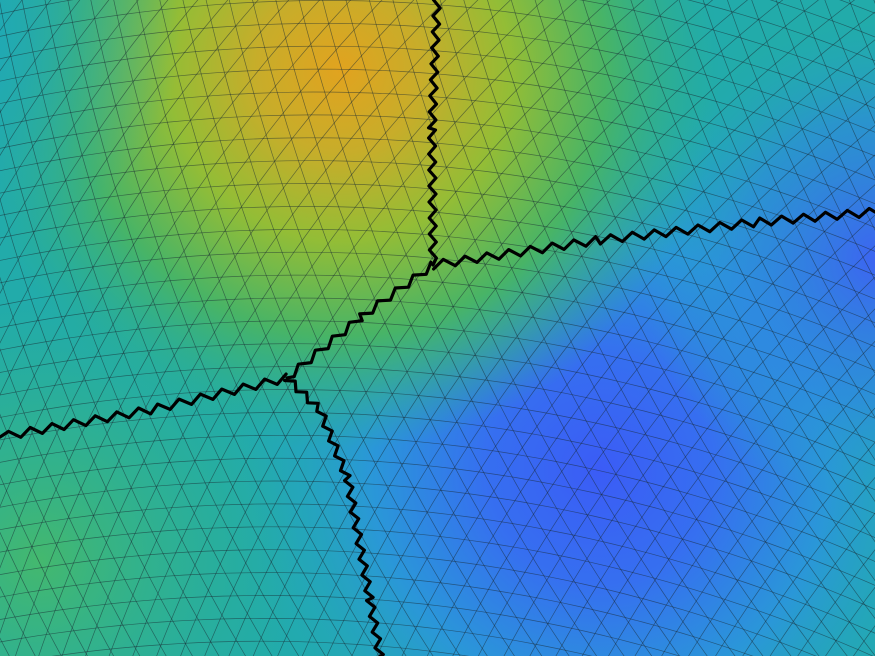 The image size is (875, 656). Describe the element at coordinates (334, 517) in the screenshot. I see `boundary-curve-bottom` at that location.